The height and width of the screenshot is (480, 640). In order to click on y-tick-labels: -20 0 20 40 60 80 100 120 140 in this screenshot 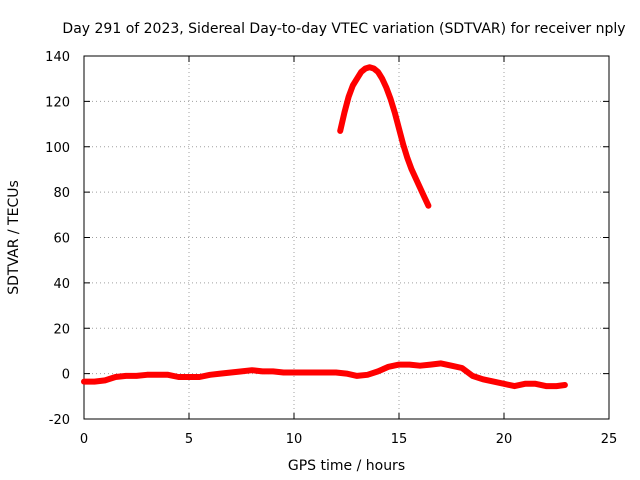, I will do `click(57, 239)`.